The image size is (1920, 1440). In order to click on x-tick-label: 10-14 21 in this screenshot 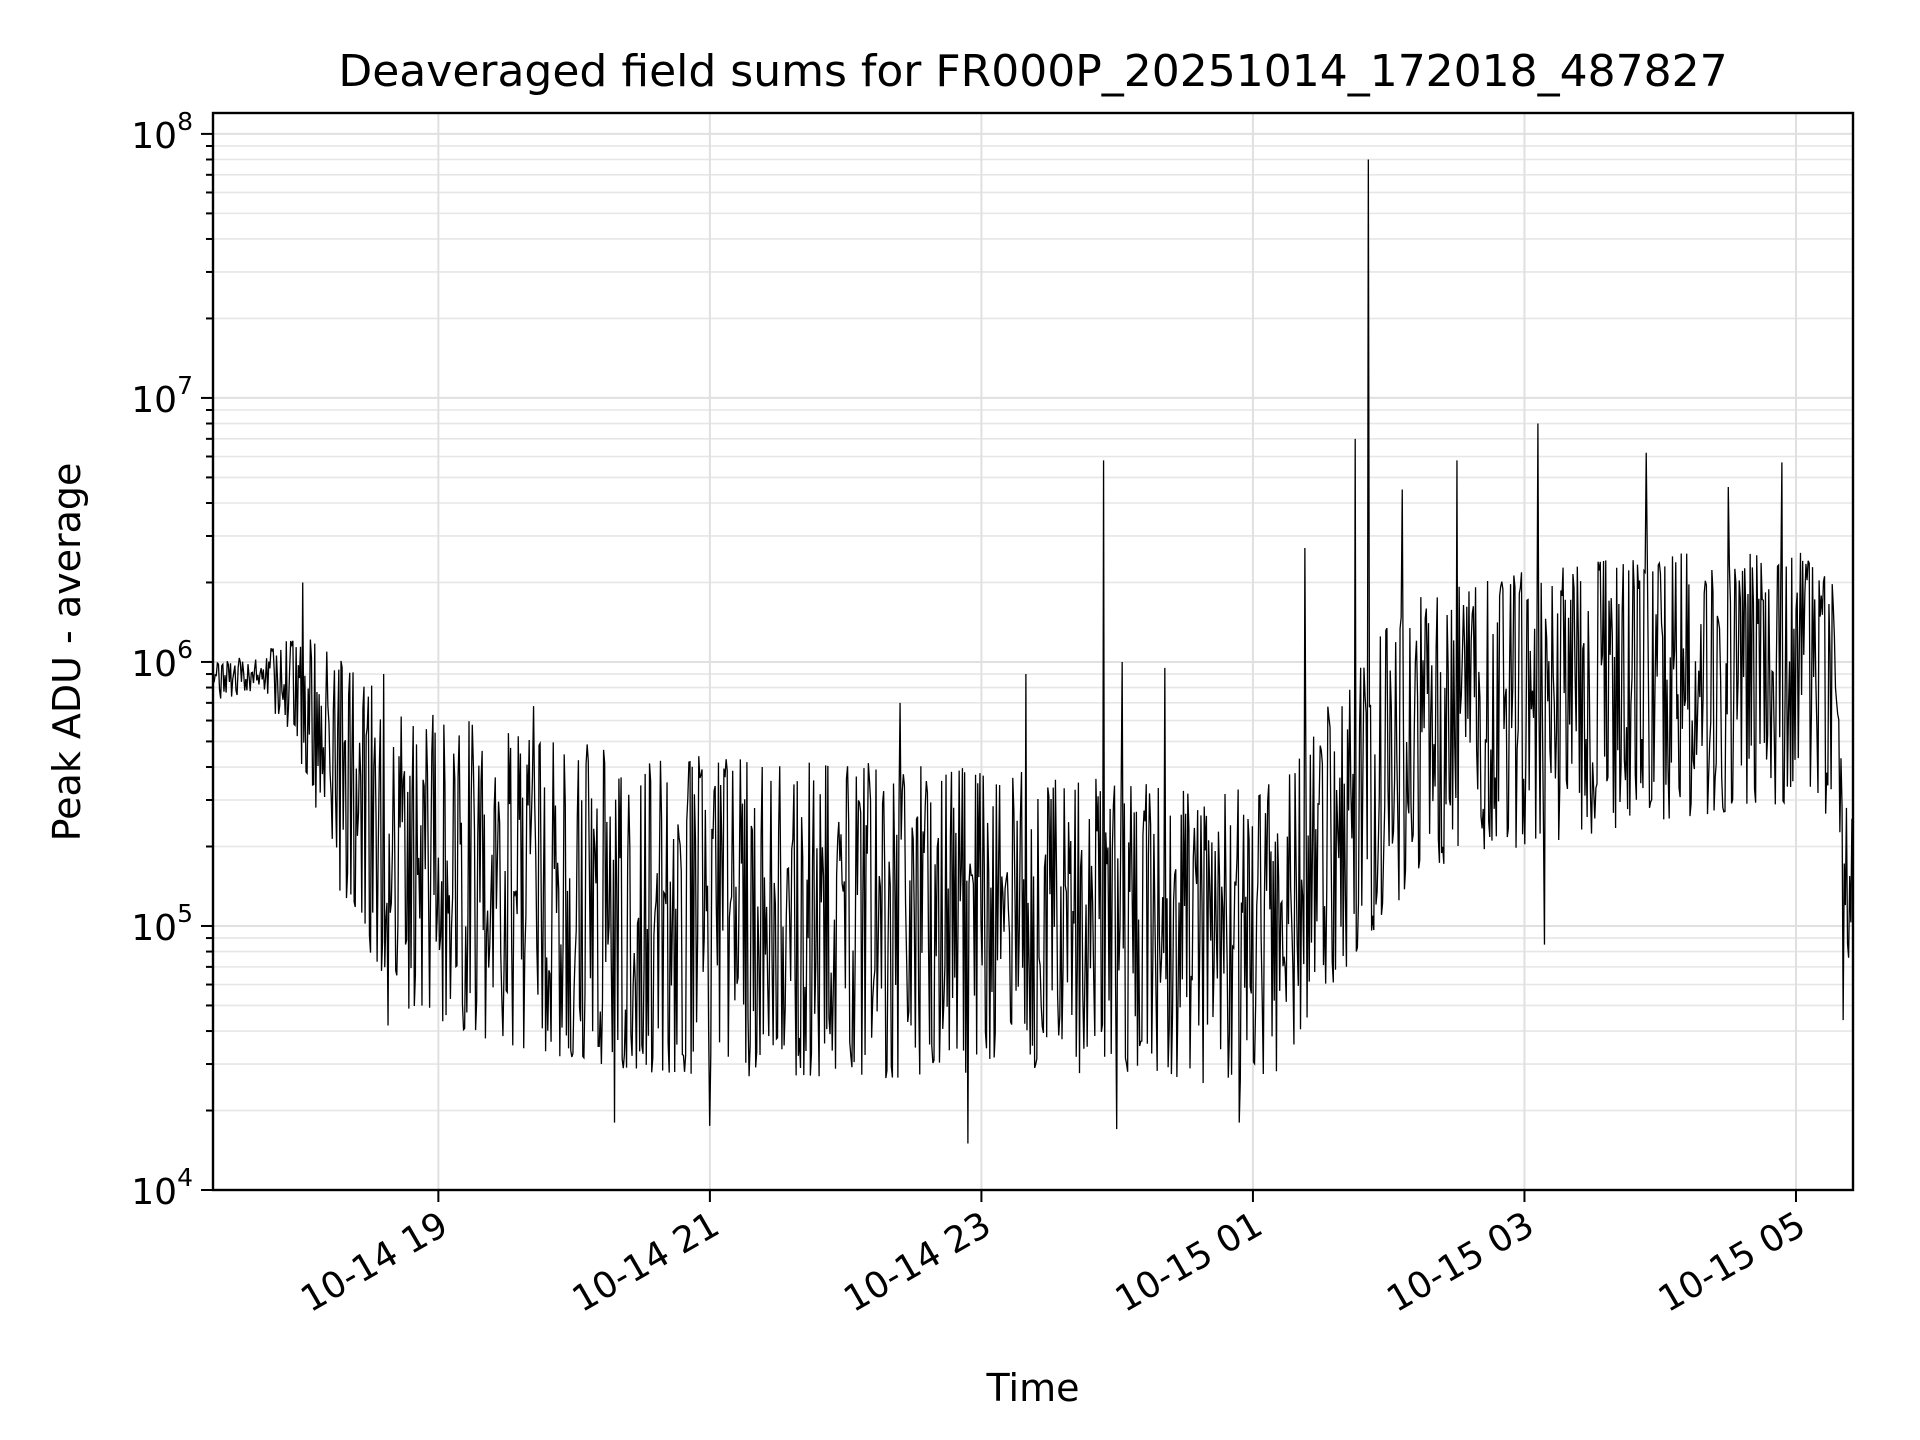, I will do `click(646, 1262)`.